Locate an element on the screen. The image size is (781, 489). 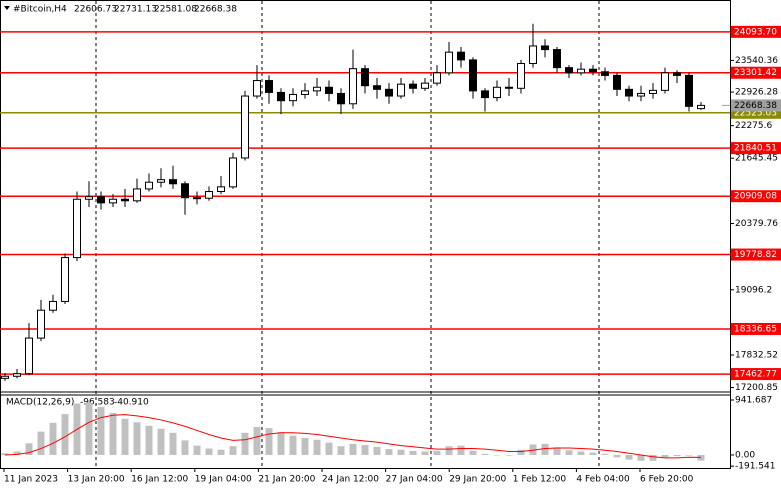
x-tick-label: 19 Jan 04:00 is located at coordinates (223, 480).